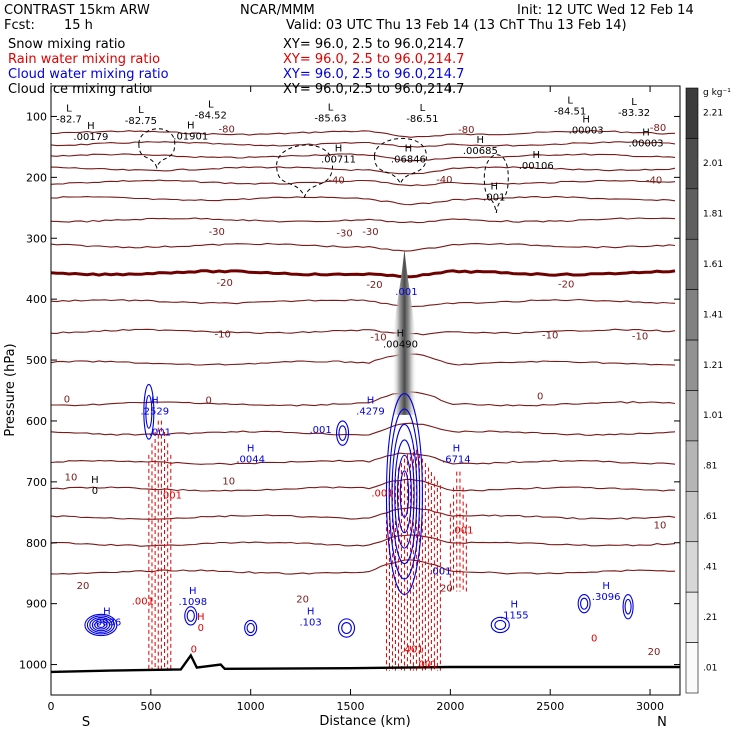 This screenshot has height=740, width=740. What do you see at coordinates (83, 586) in the screenshot?
I see `temperature-label: 20` at bounding box center [83, 586].